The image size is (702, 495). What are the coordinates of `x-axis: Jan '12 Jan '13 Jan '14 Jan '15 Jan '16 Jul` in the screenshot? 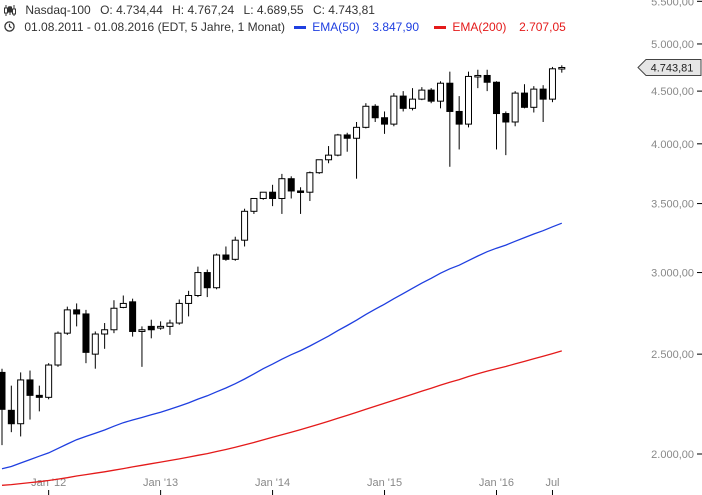 It's located at (295, 486).